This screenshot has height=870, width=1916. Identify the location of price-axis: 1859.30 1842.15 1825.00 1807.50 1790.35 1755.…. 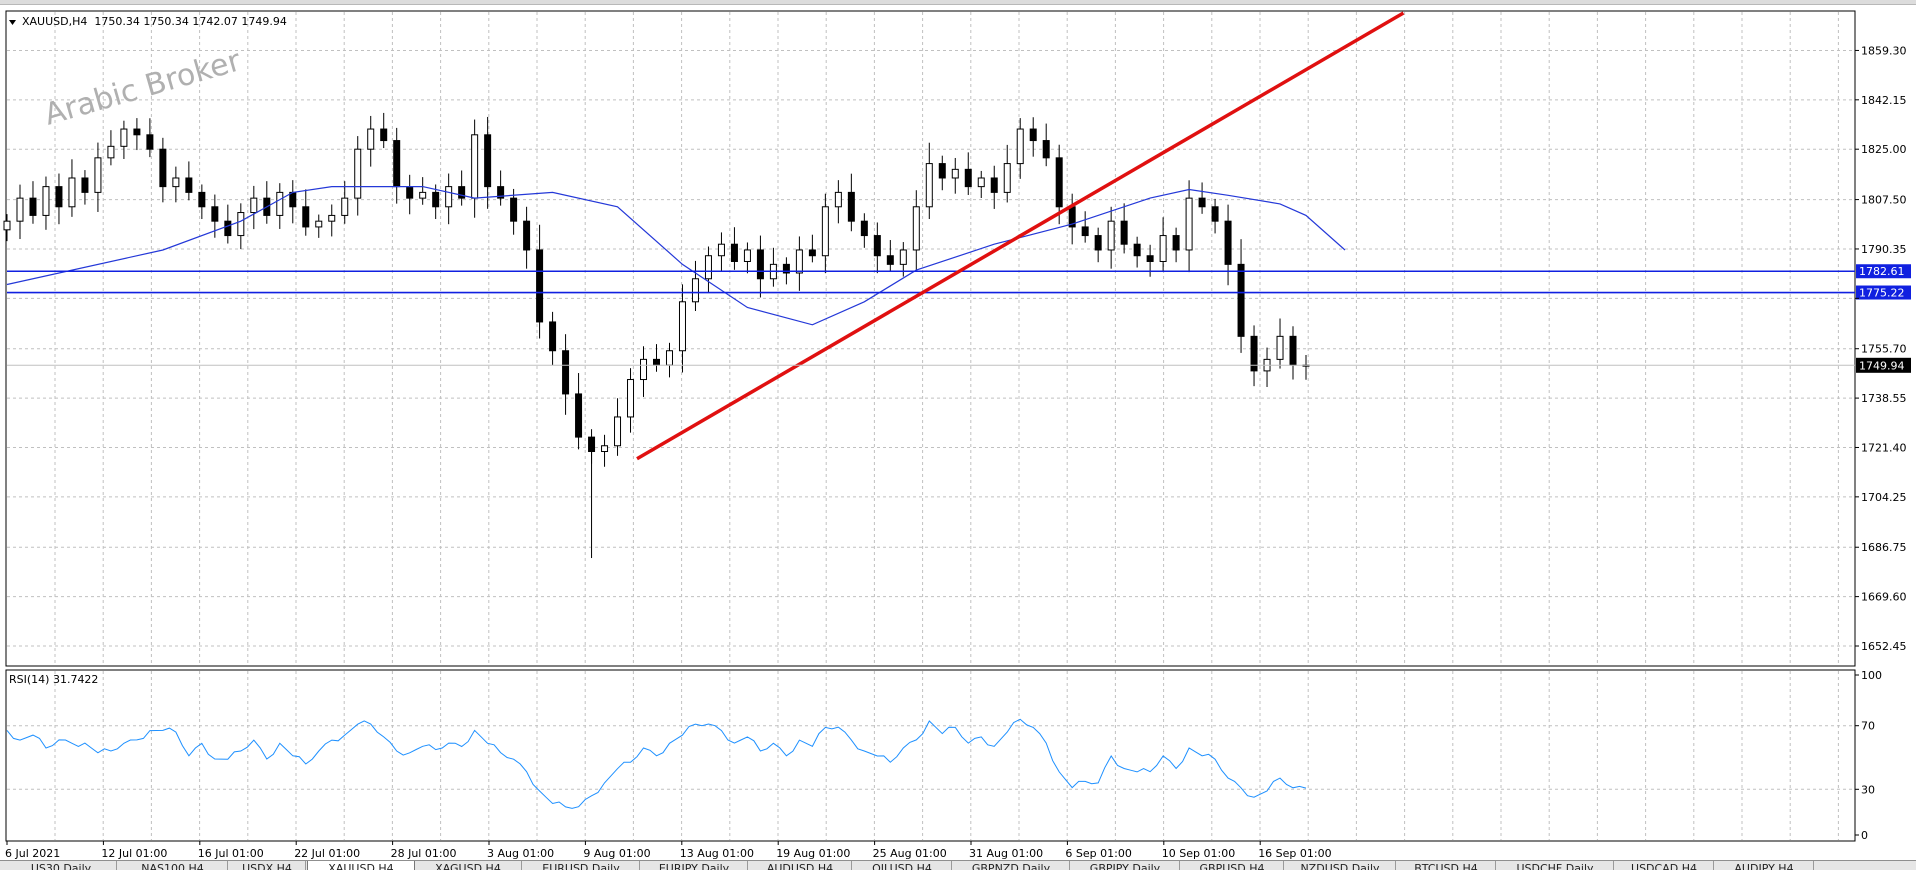
(1881, 348).